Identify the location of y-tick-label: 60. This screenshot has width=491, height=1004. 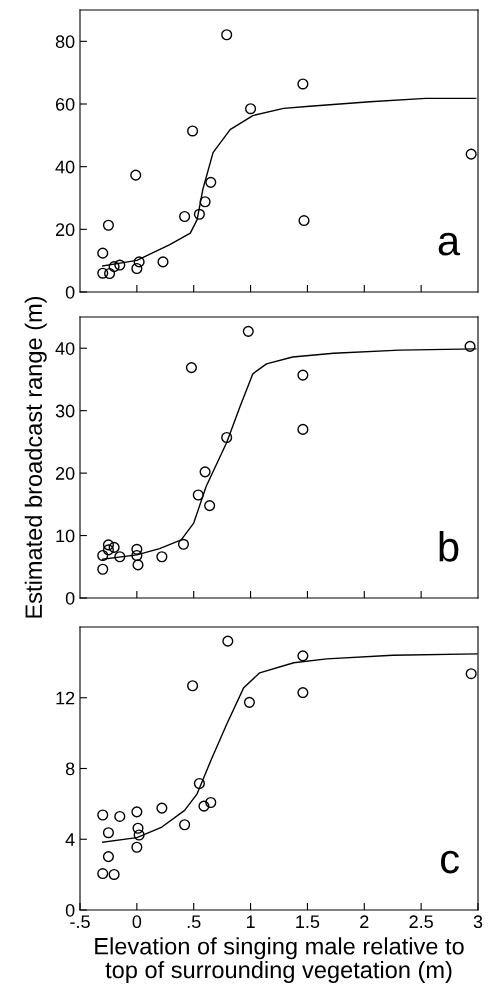
(65, 104).